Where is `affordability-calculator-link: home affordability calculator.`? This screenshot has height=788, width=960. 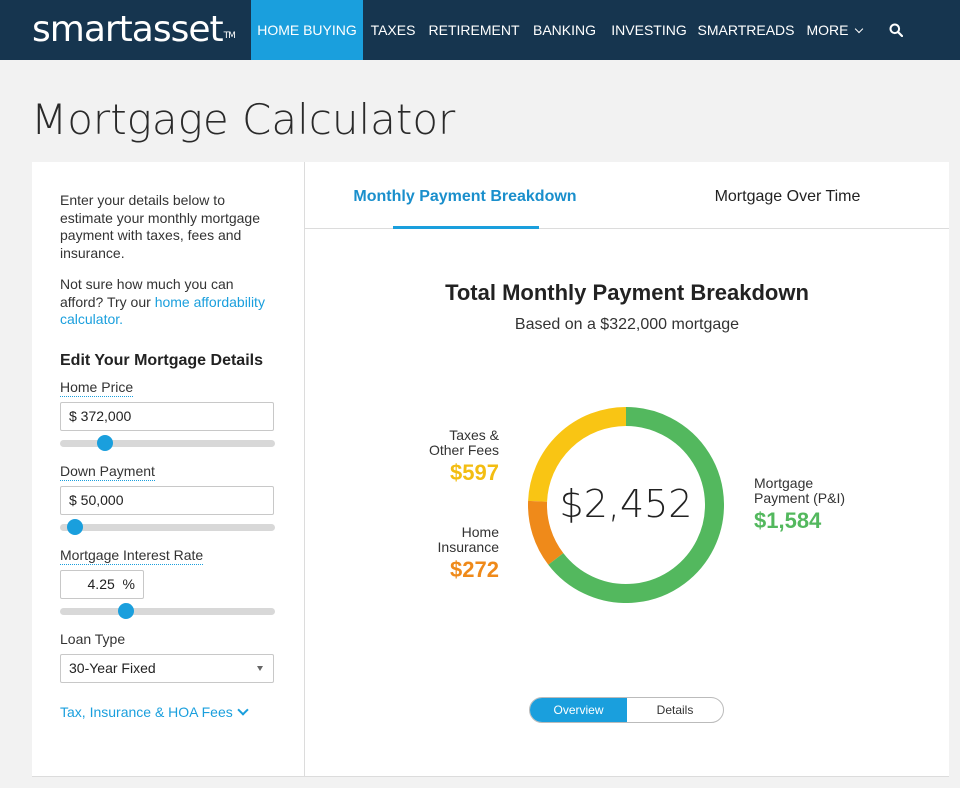
affordability-calculator-link: home affordability calculator. is located at coordinates (162, 310).